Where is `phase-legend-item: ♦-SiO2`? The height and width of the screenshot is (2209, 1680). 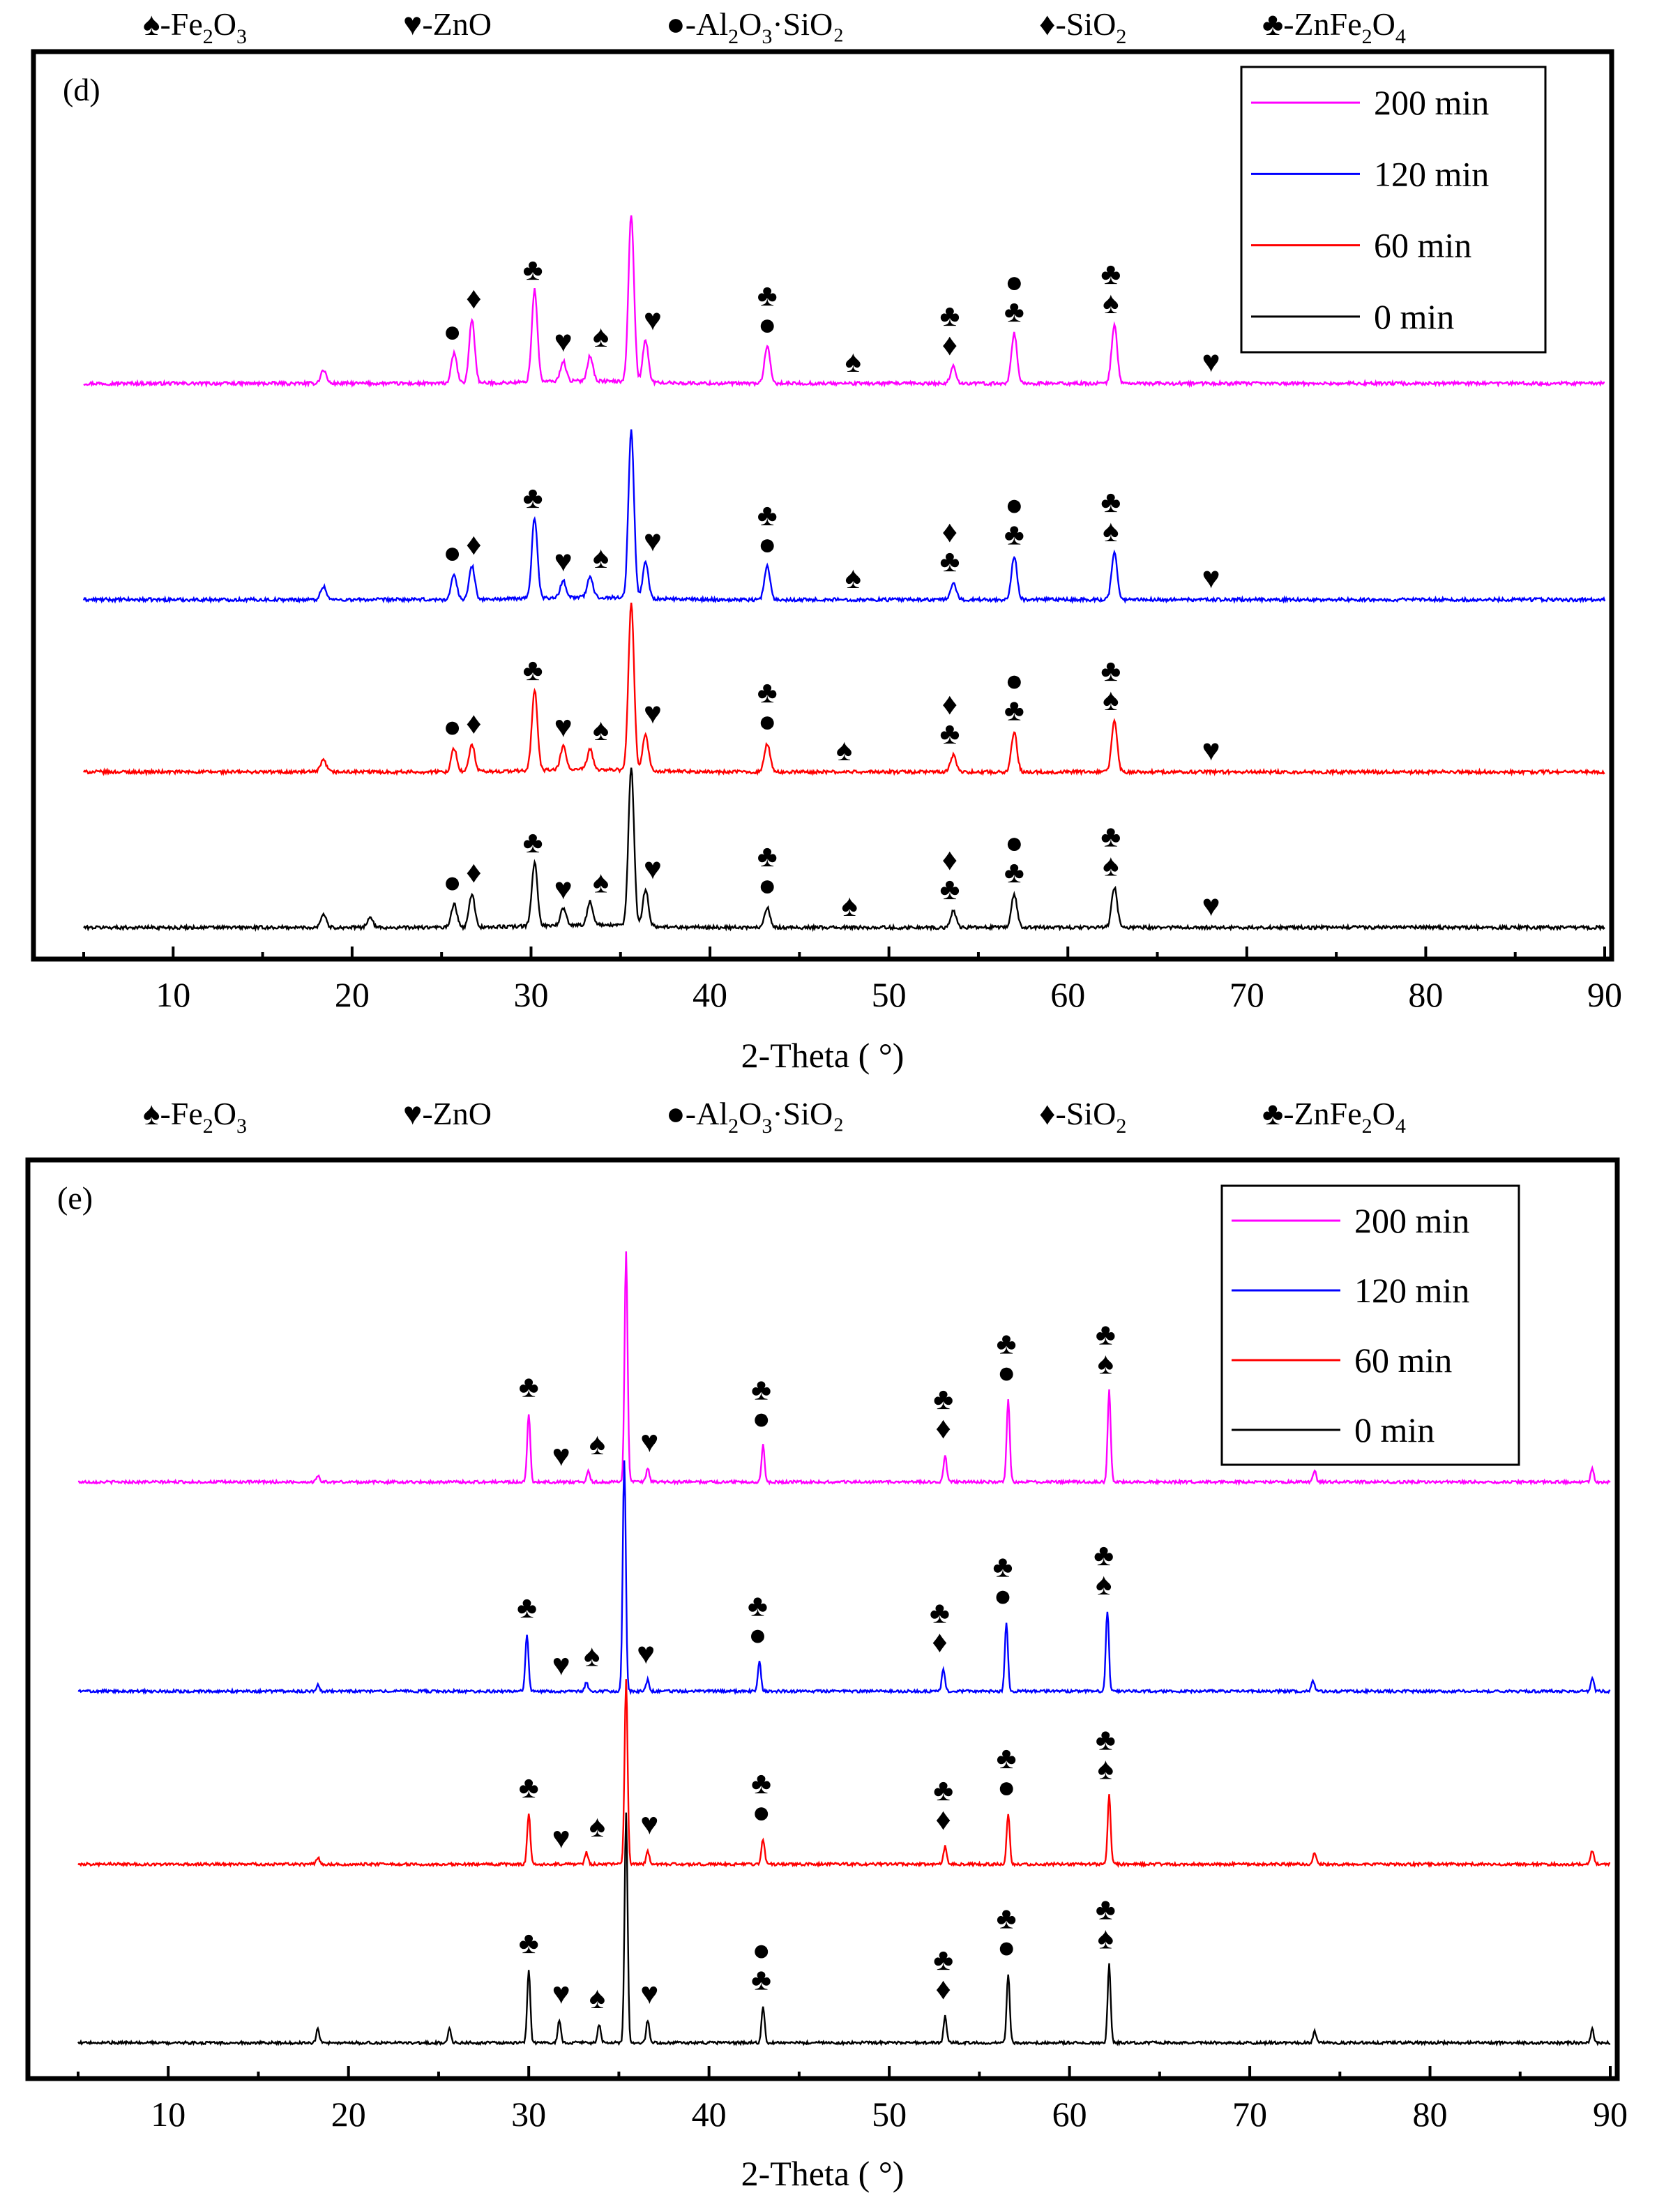 phase-legend-item: ♦-SiO2 is located at coordinates (1082, 27).